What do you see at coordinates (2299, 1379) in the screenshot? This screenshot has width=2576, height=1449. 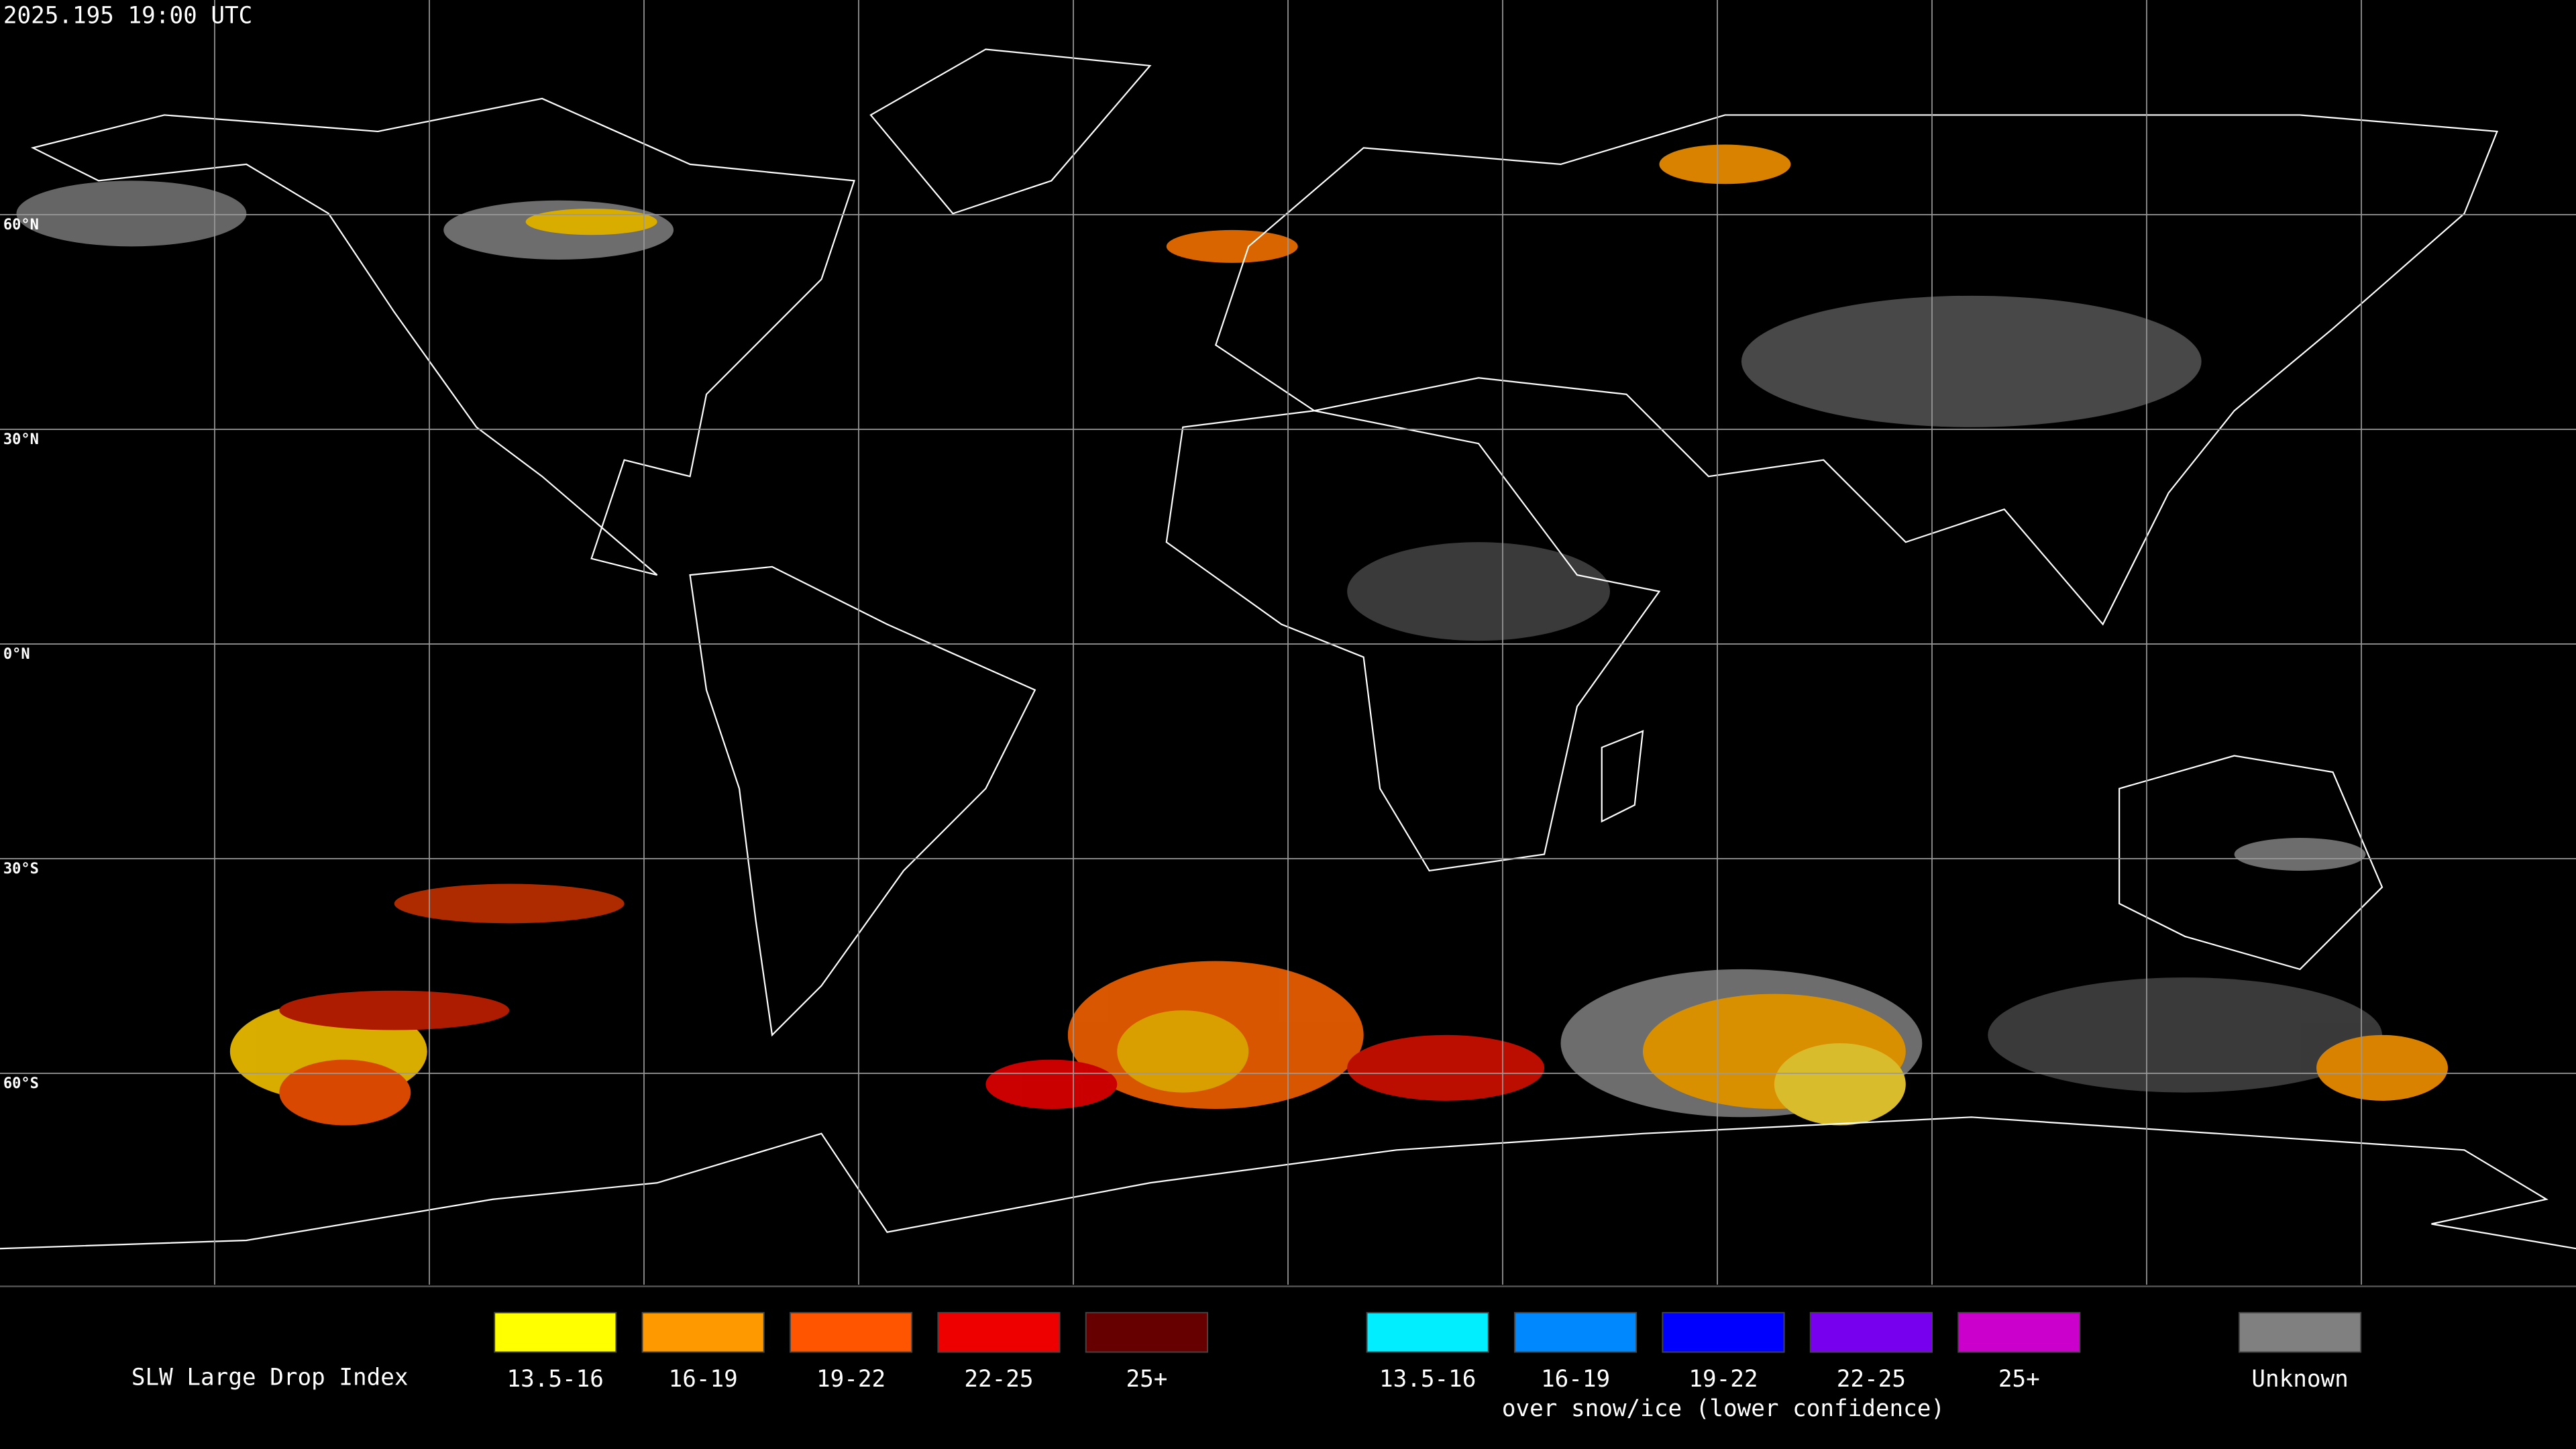 I see `legend-label: Unknown` at bounding box center [2299, 1379].